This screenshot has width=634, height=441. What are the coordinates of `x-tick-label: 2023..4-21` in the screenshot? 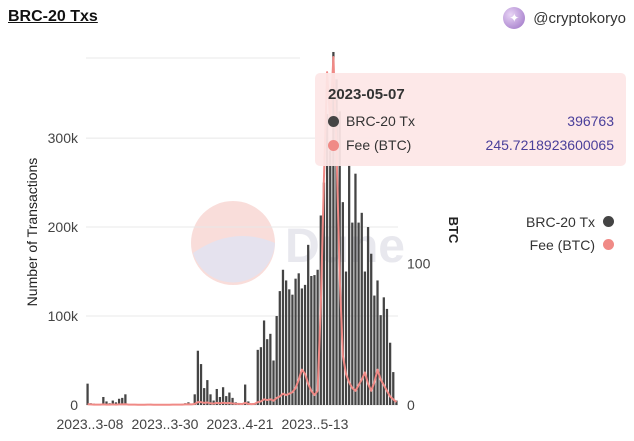 It's located at (240, 424).